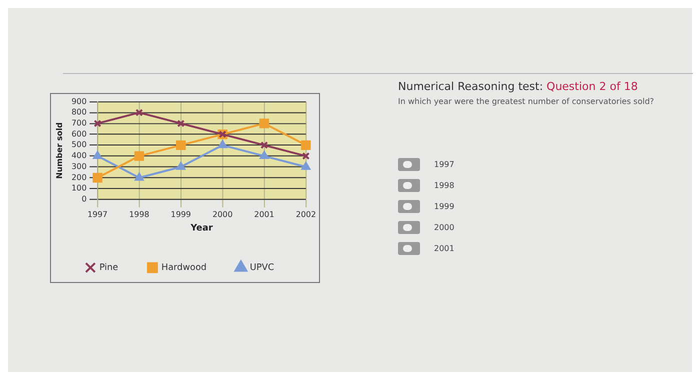  What do you see at coordinates (262, 267) in the screenshot?
I see `legend-label: UPVC` at bounding box center [262, 267].